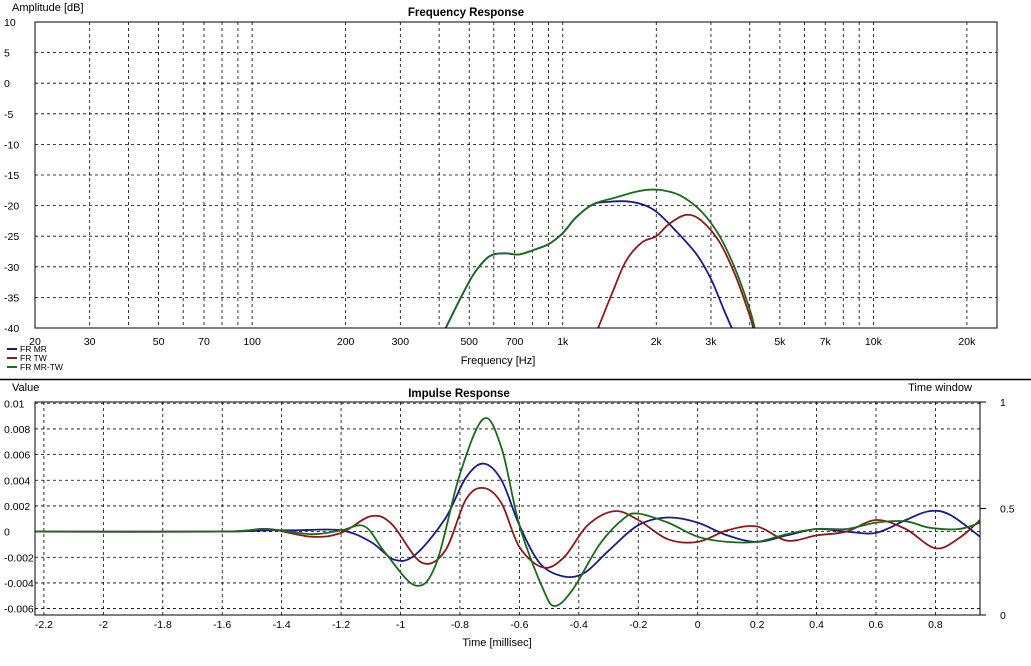  Describe the element at coordinates (579, 625) in the screenshot. I see `ir-xtick-label: -0.4` at that location.